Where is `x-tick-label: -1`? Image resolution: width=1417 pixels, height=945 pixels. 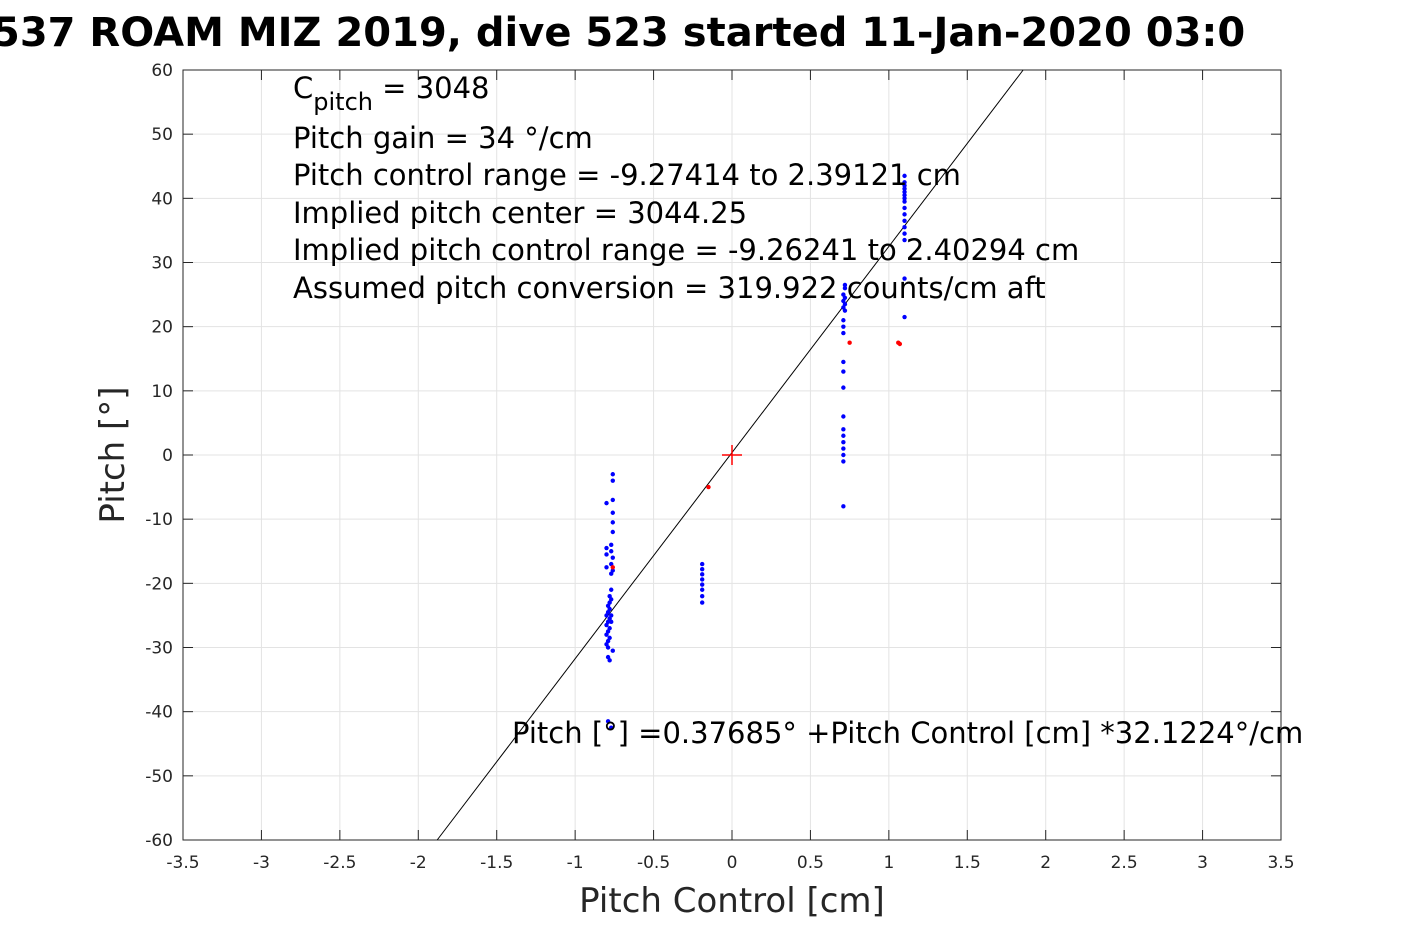
x-tick-label: -1 is located at coordinates (575, 863).